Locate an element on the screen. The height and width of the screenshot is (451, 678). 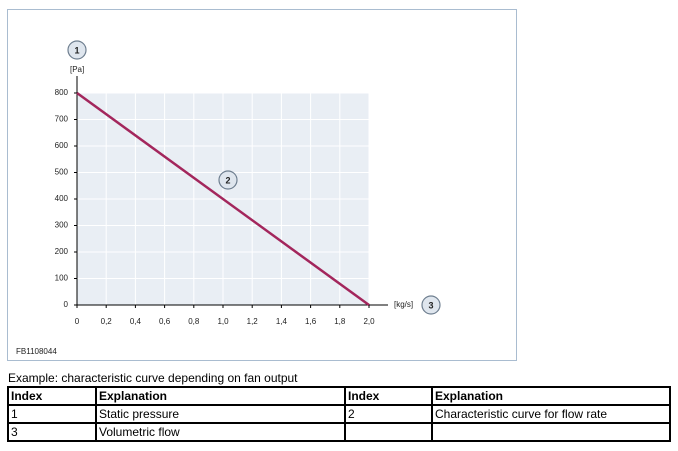
header-row: Index Explanation Index Explanation is located at coordinates (339, 396).